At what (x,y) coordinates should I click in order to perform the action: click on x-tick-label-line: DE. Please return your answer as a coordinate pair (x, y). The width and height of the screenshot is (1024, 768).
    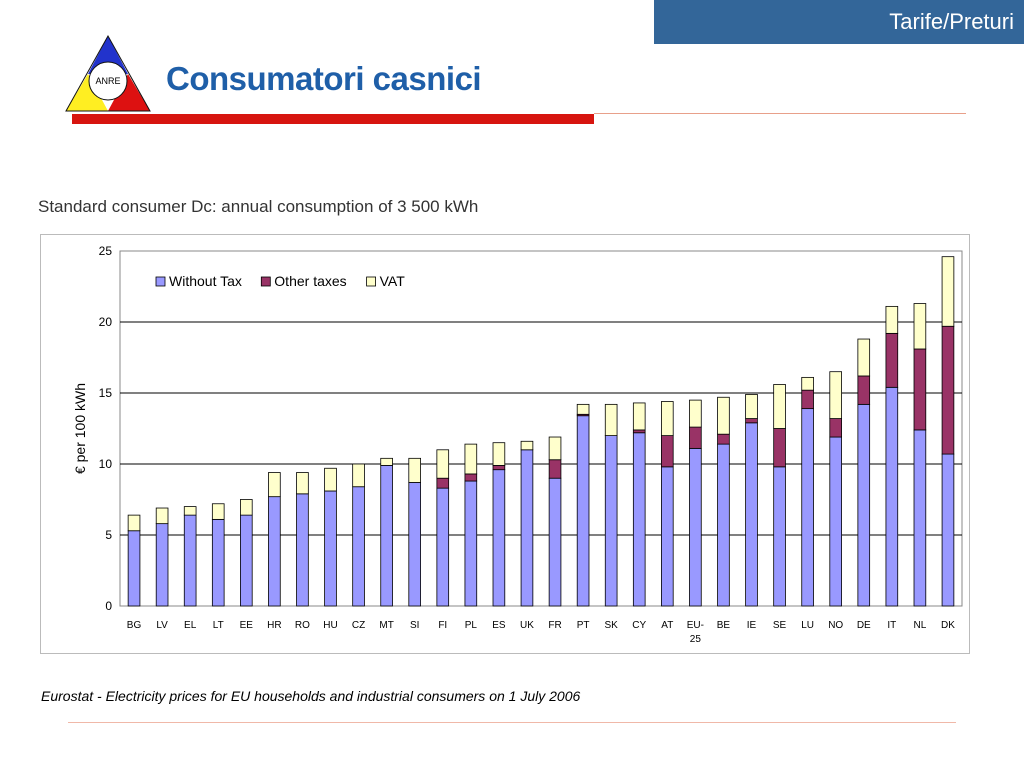
    Looking at the image, I should click on (864, 625).